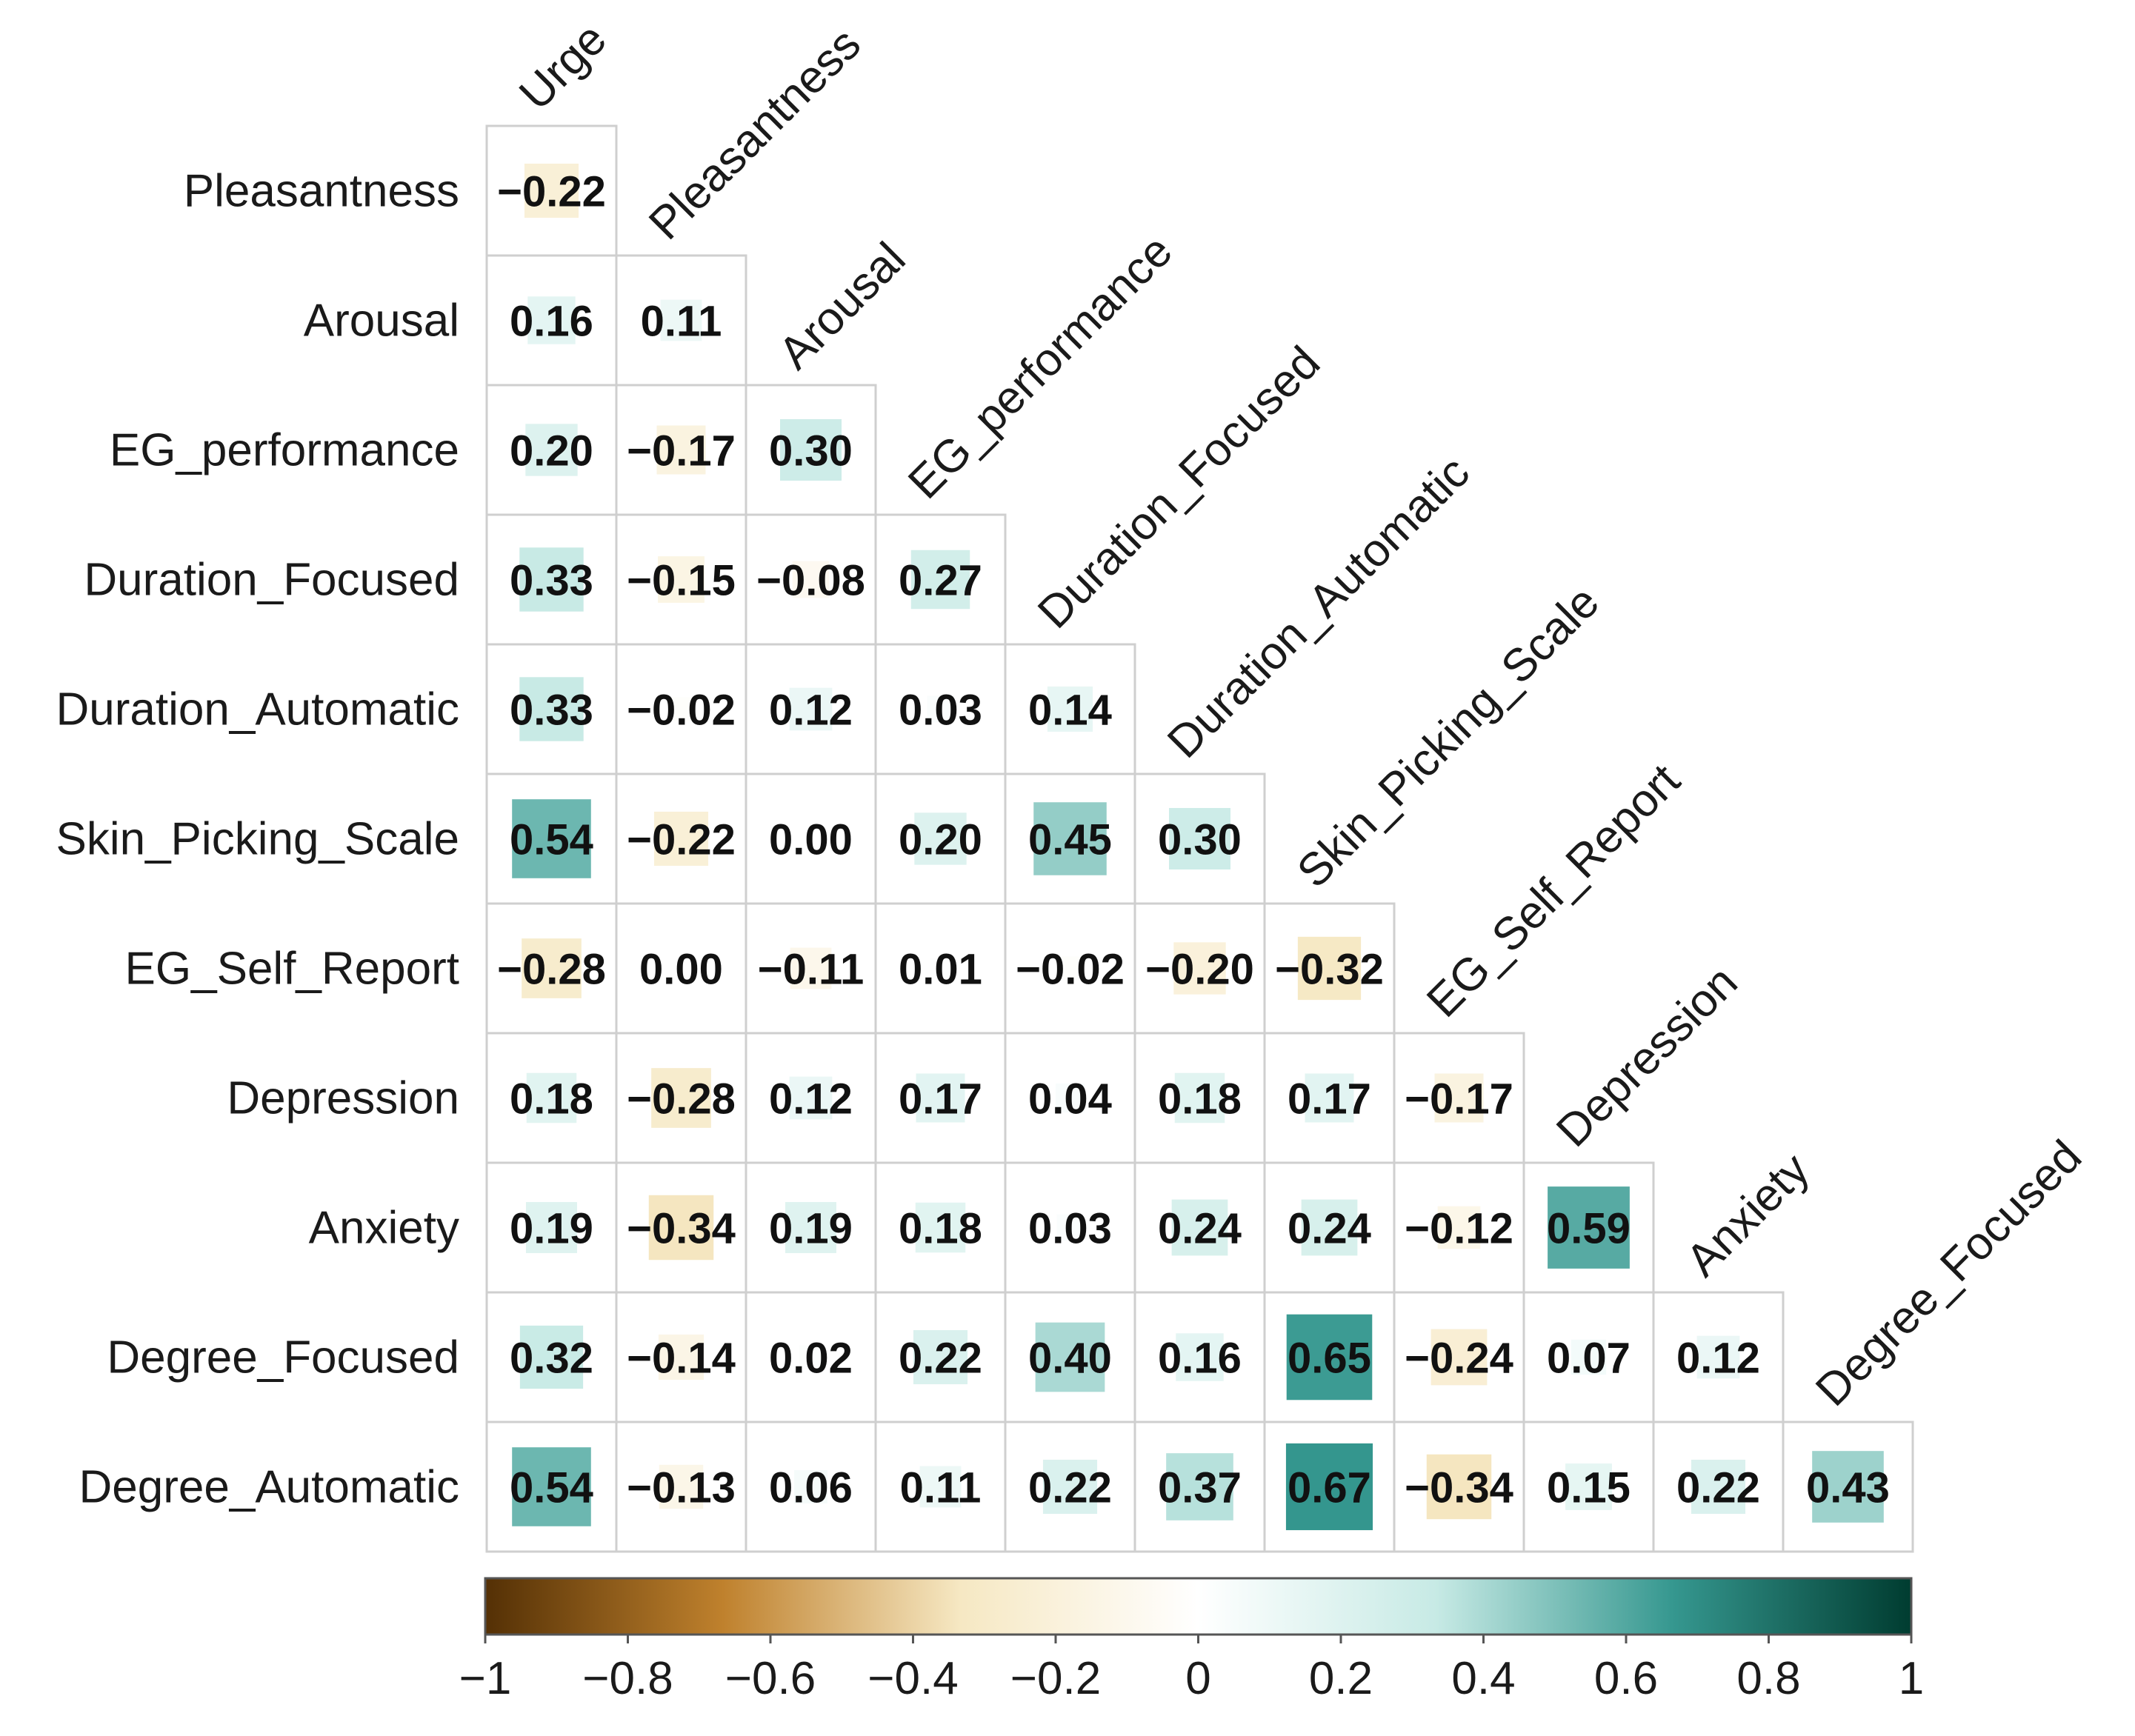 This screenshot has height=1736, width=2135. What do you see at coordinates (381, 322) in the screenshot?
I see `row-label: Arousal` at bounding box center [381, 322].